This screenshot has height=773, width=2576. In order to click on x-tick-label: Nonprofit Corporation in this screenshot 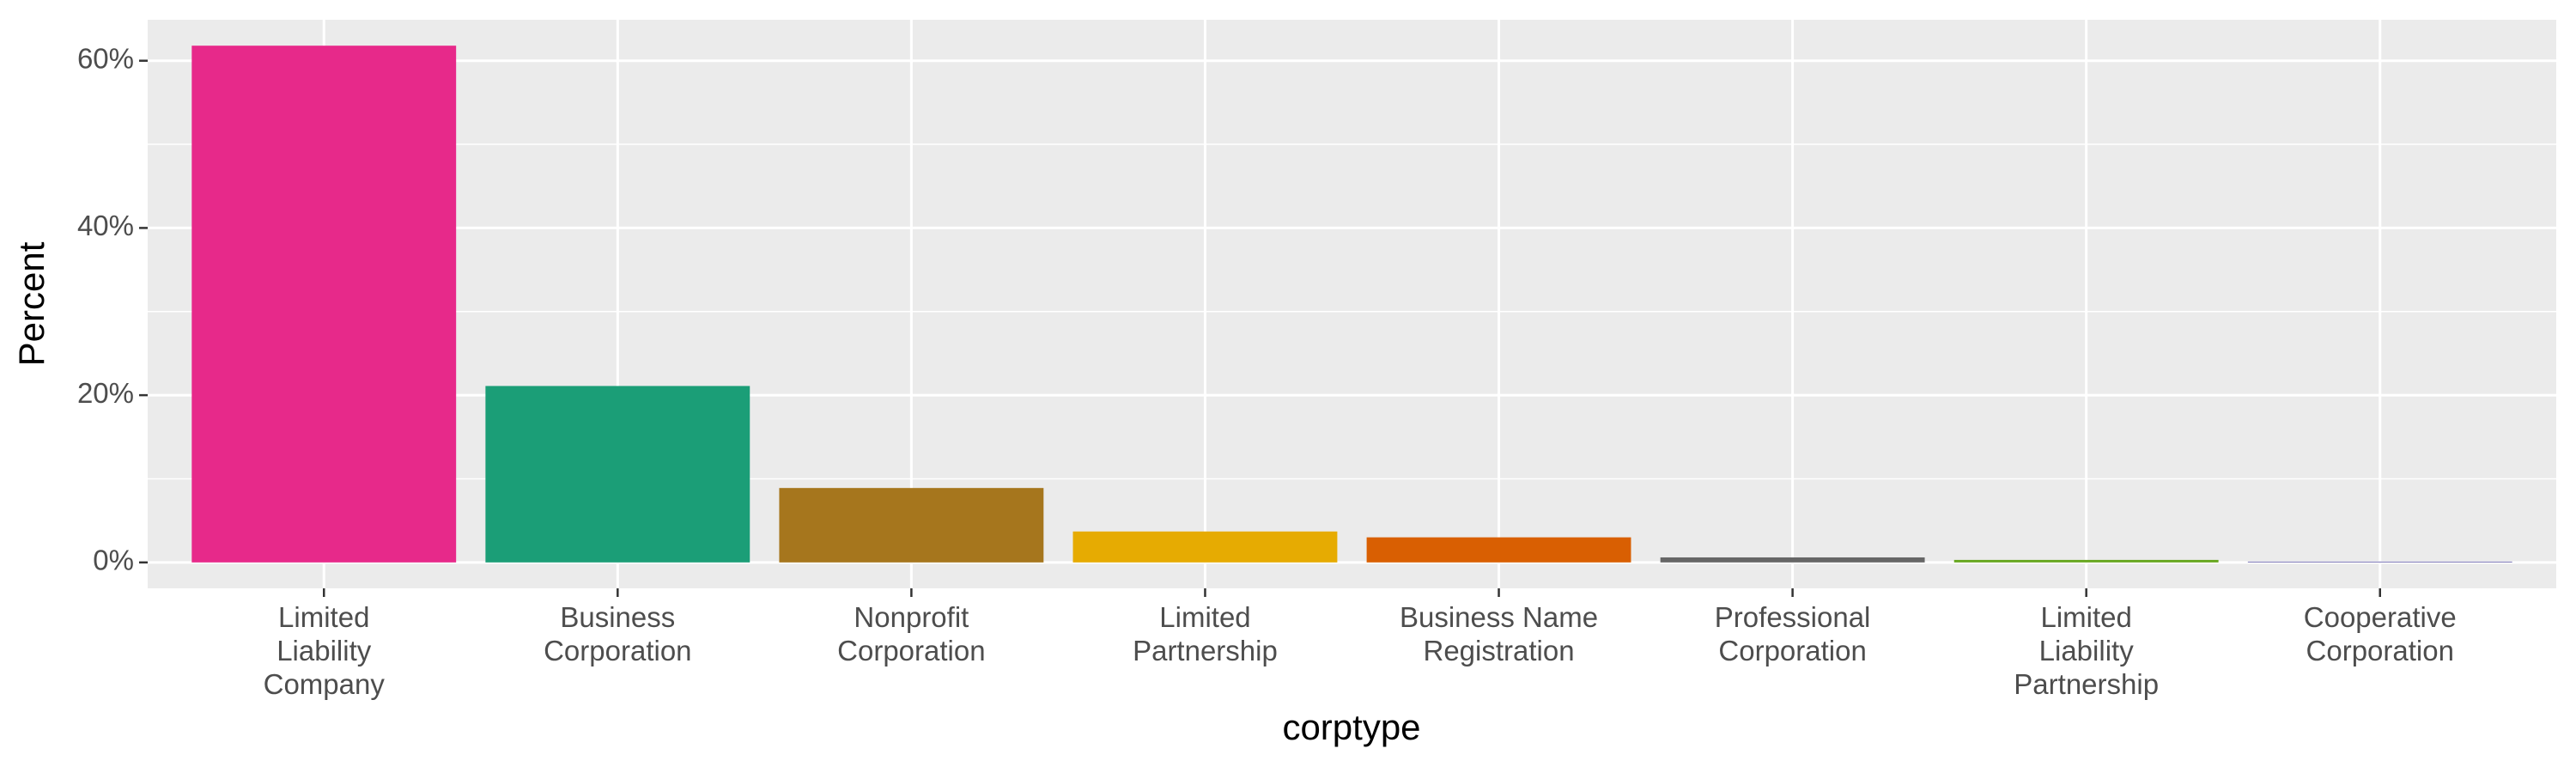, I will do `click(911, 633)`.